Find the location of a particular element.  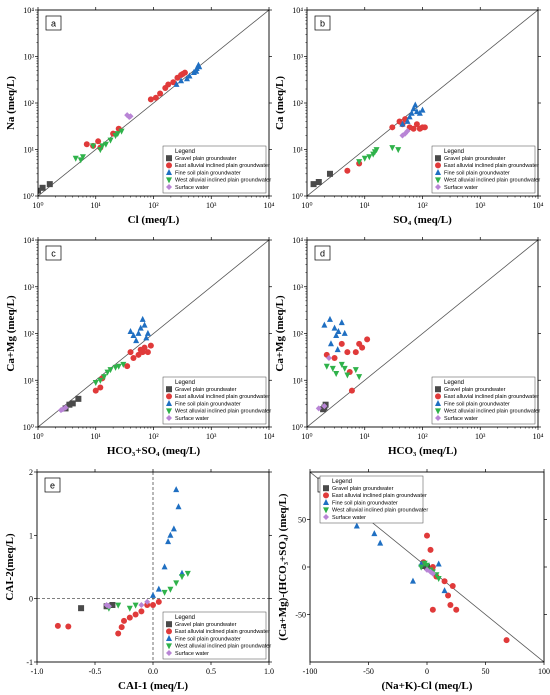

legend-swatch-fine is located at coordinates (326, 502).